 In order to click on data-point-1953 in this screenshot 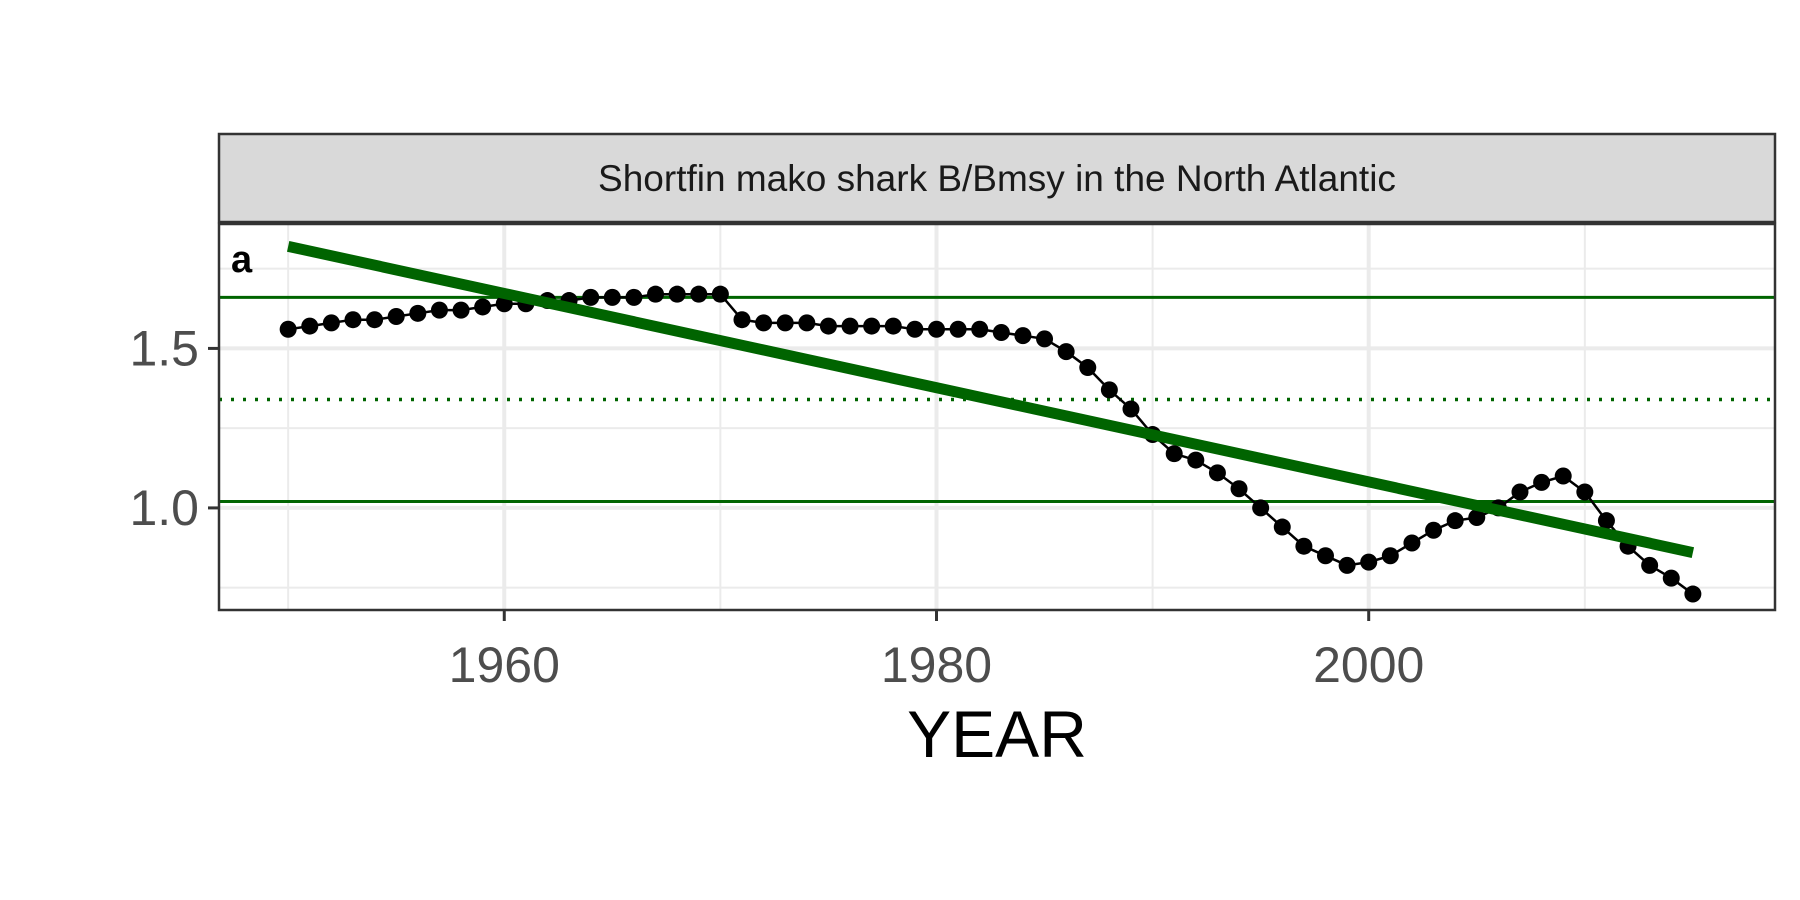, I will do `click(353, 320)`.